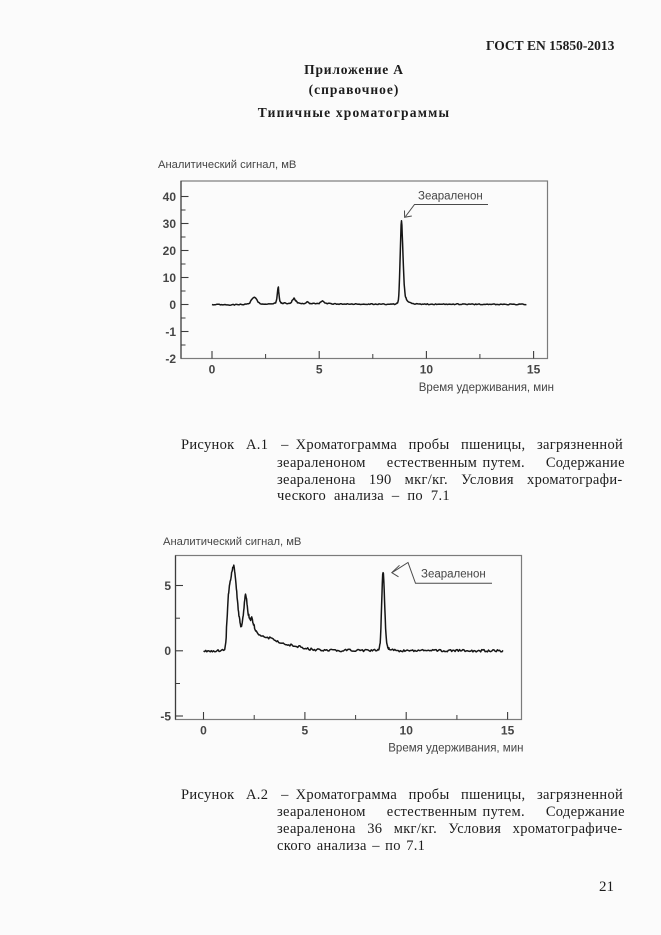 The height and width of the screenshot is (935, 661). What do you see at coordinates (165, 716) in the screenshot?
I see `svg-text: -5` at bounding box center [165, 716].